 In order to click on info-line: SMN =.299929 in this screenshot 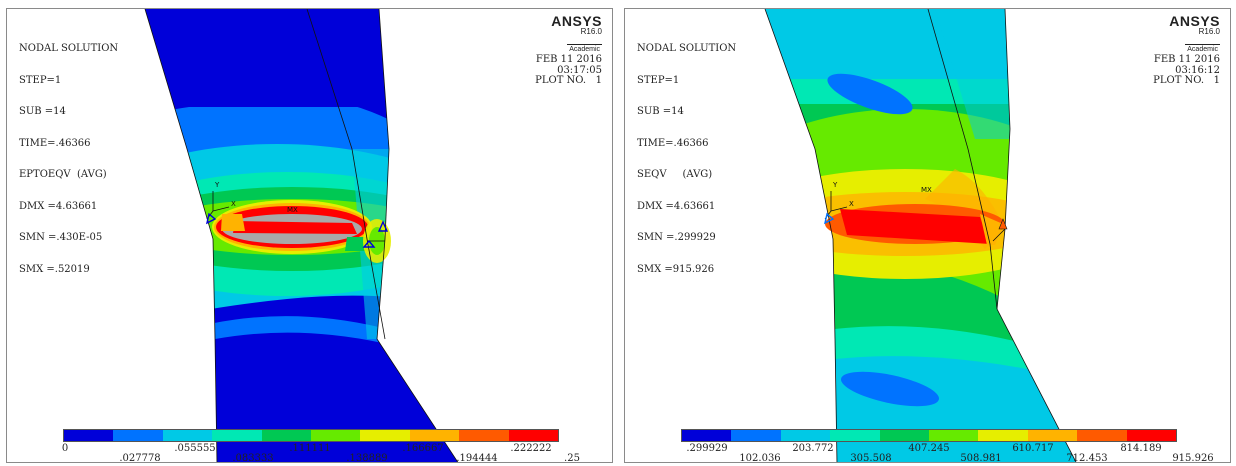, I will do `click(676, 237)`.